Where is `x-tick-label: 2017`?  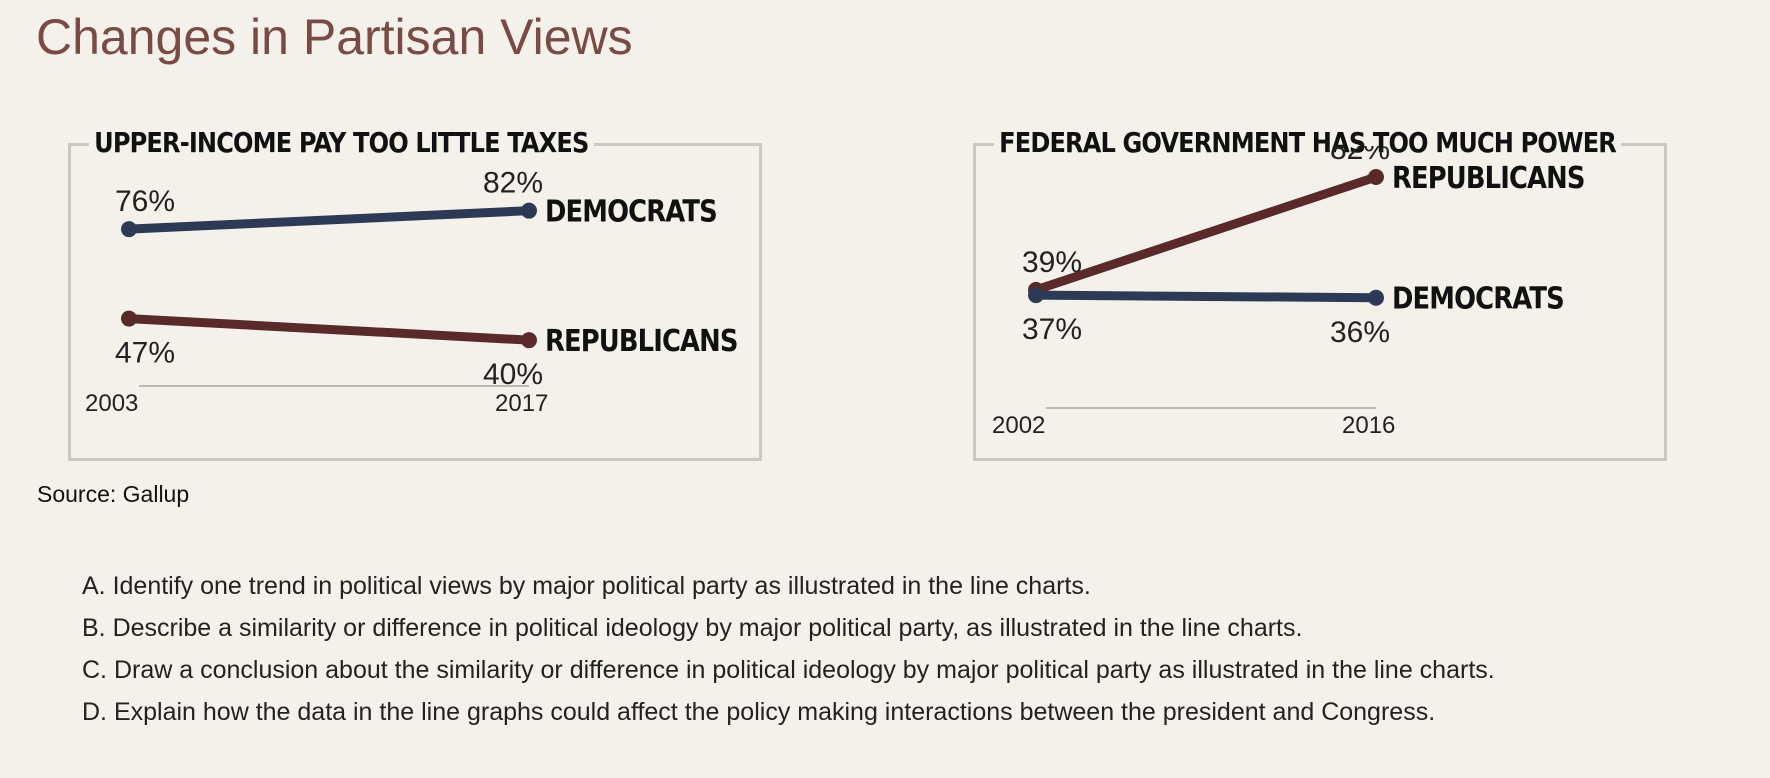 x-tick-label: 2017 is located at coordinates (521, 403).